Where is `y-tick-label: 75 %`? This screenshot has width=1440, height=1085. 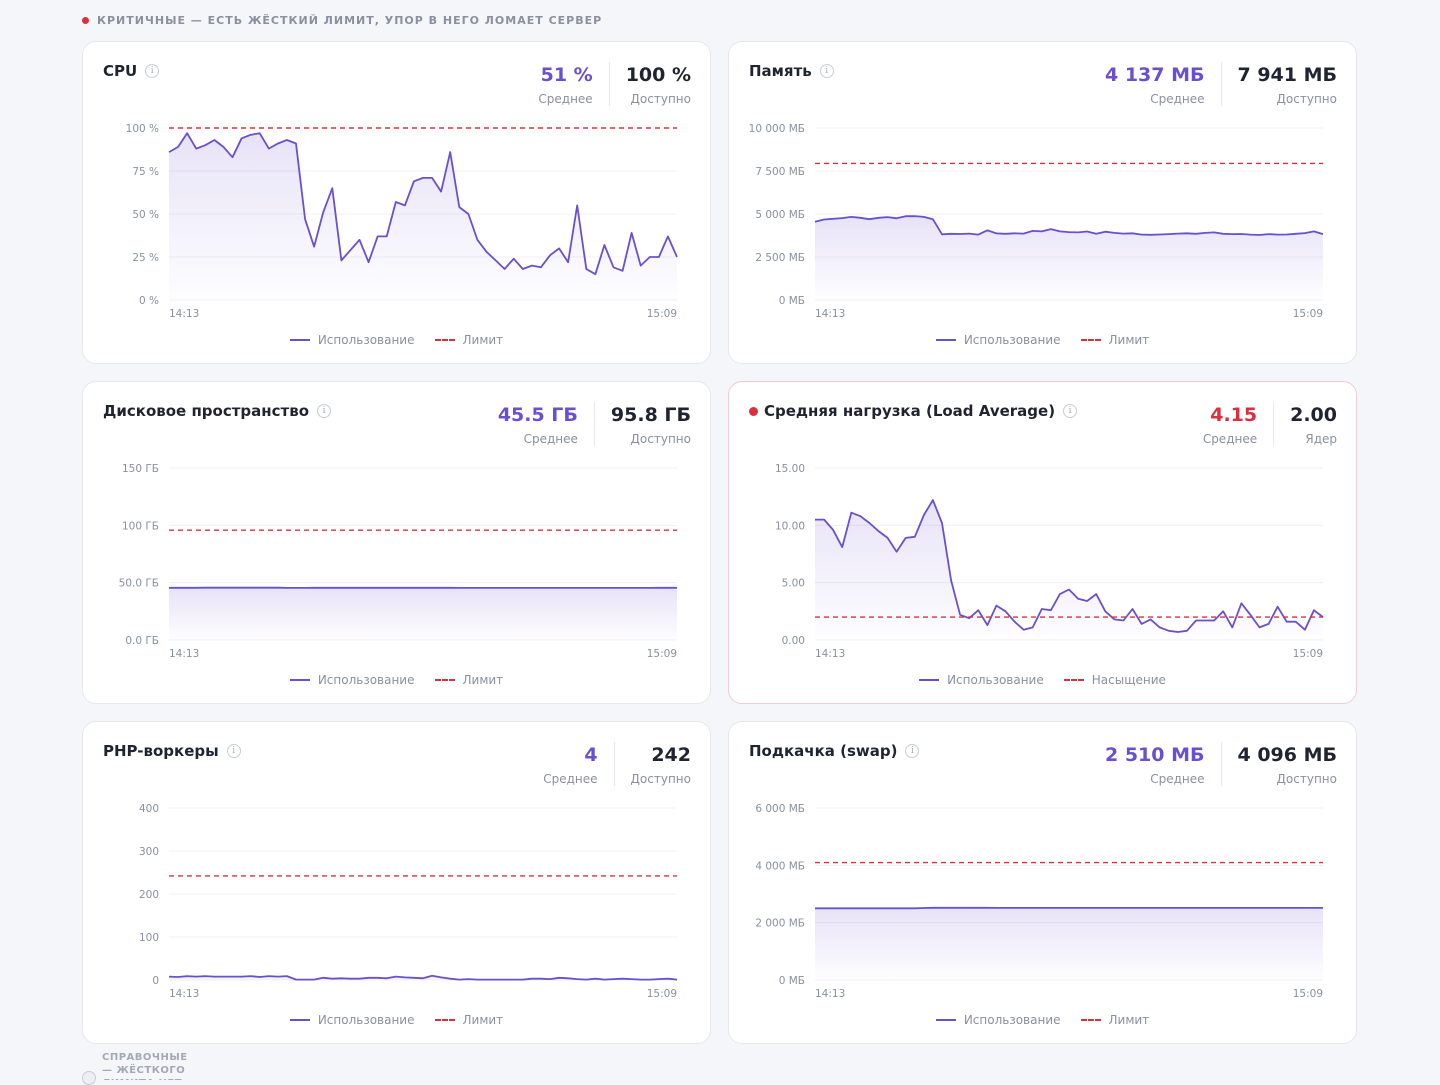 y-tick-label: 75 % is located at coordinates (145, 172).